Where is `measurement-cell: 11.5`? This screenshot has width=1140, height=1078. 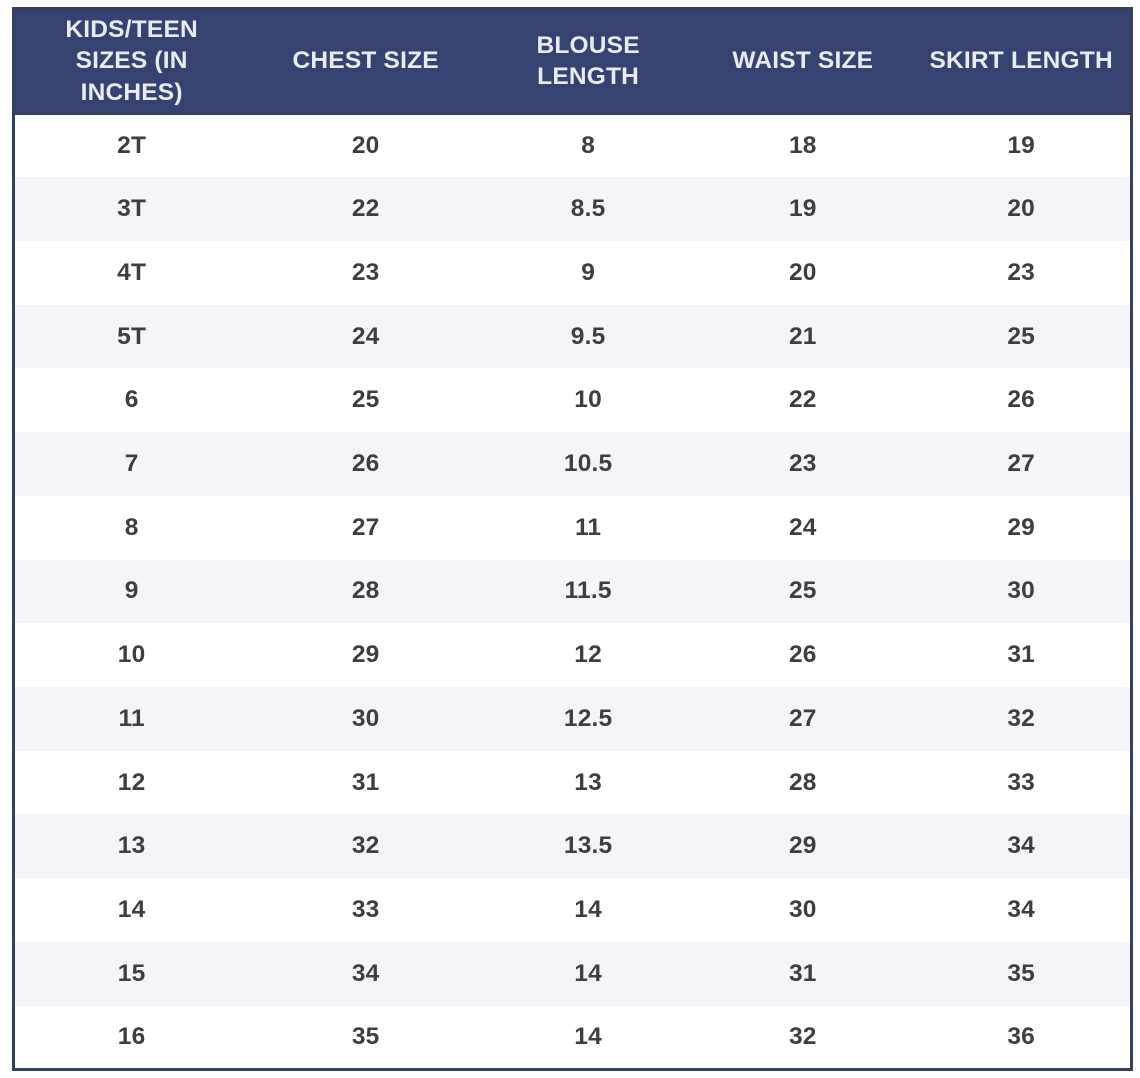 measurement-cell: 11.5 is located at coordinates (588, 591).